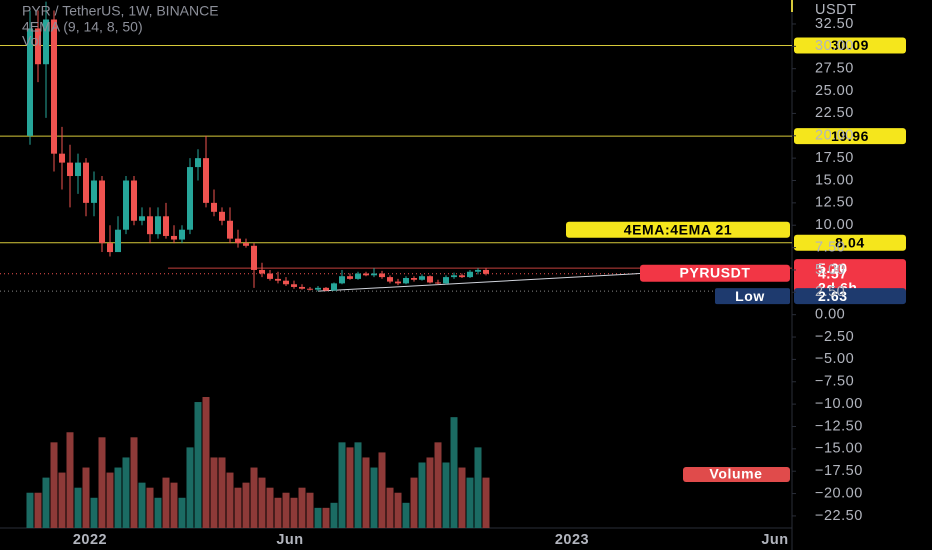 This screenshot has height=550, width=932. I want to click on y-tick-label: −12.50, so click(839, 426).